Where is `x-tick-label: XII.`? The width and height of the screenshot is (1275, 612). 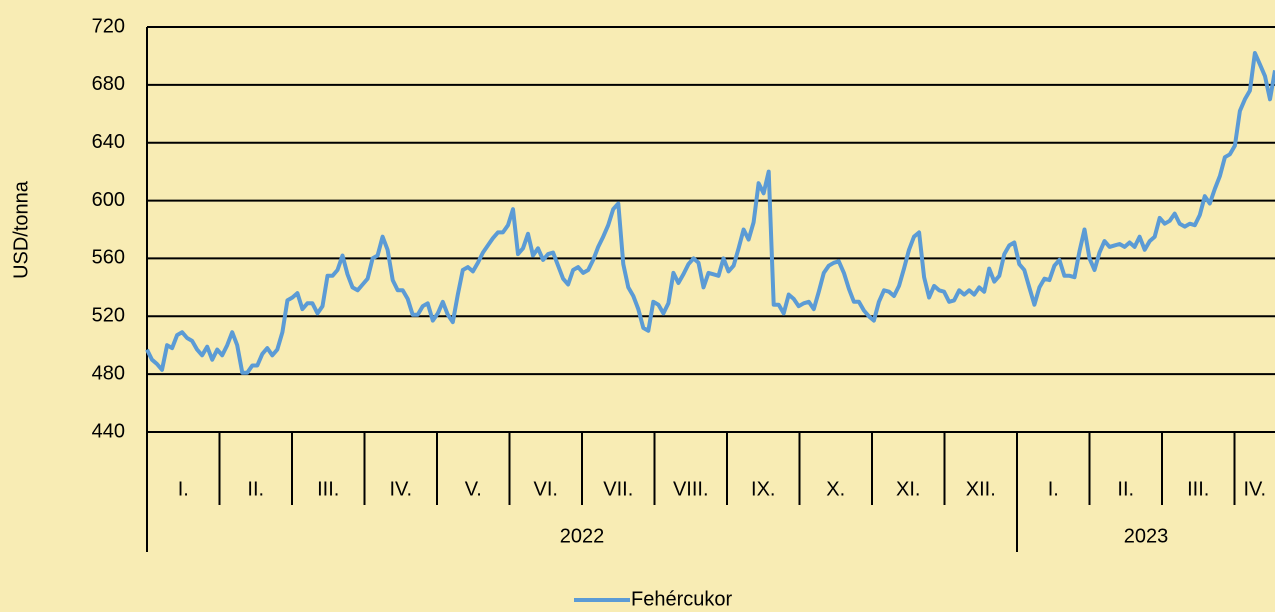
x-tick-label: XII. is located at coordinates (981, 489).